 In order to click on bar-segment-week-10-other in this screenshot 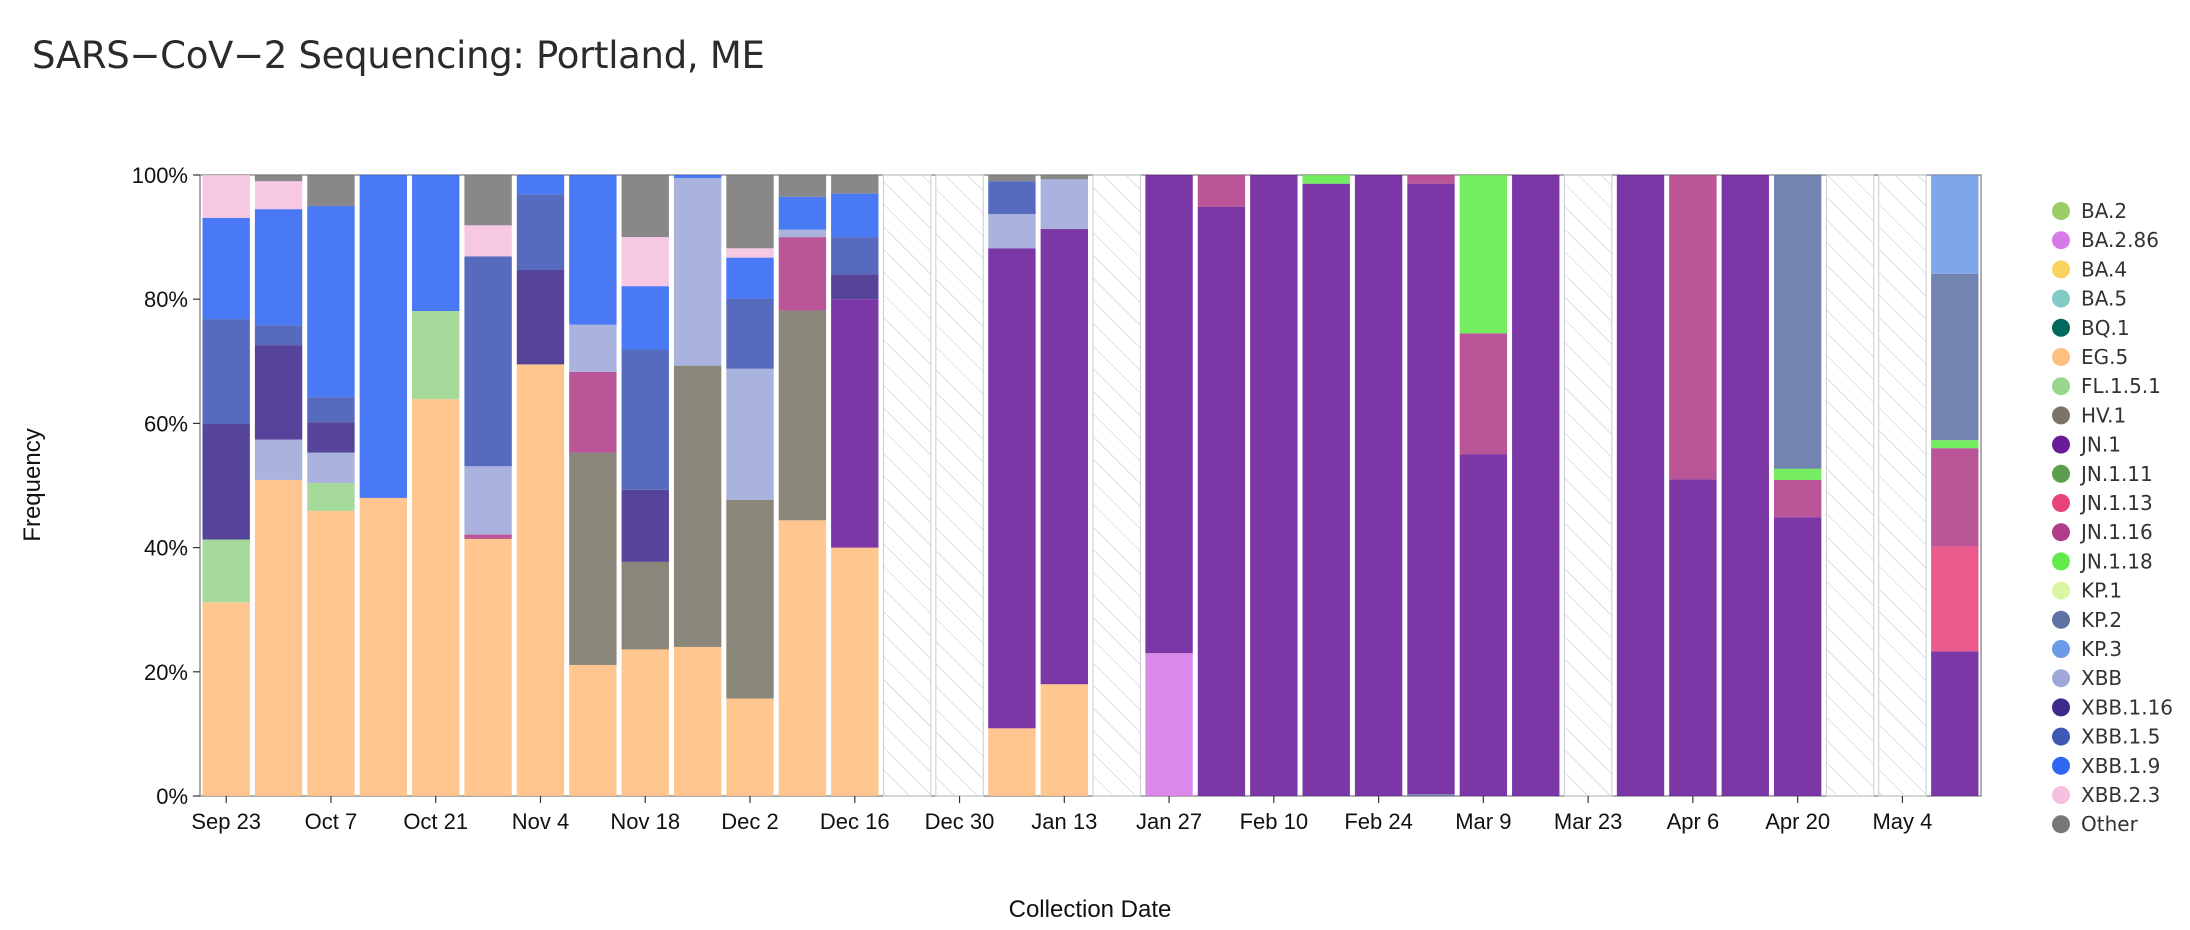, I will do `click(750, 212)`.